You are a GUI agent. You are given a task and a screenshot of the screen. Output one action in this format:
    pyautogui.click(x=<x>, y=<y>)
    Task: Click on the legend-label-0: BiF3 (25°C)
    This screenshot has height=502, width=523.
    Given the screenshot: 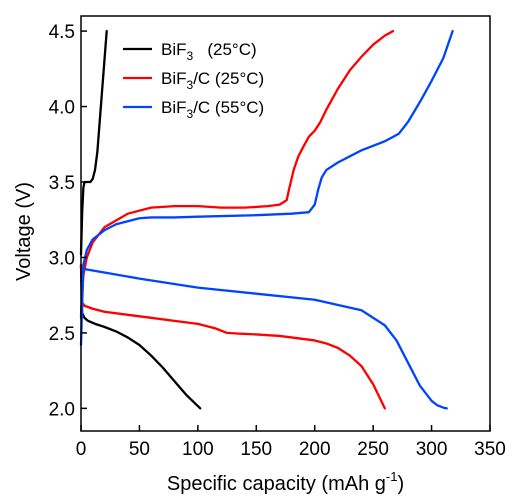 What is the action you would take?
    pyautogui.click(x=209, y=51)
    